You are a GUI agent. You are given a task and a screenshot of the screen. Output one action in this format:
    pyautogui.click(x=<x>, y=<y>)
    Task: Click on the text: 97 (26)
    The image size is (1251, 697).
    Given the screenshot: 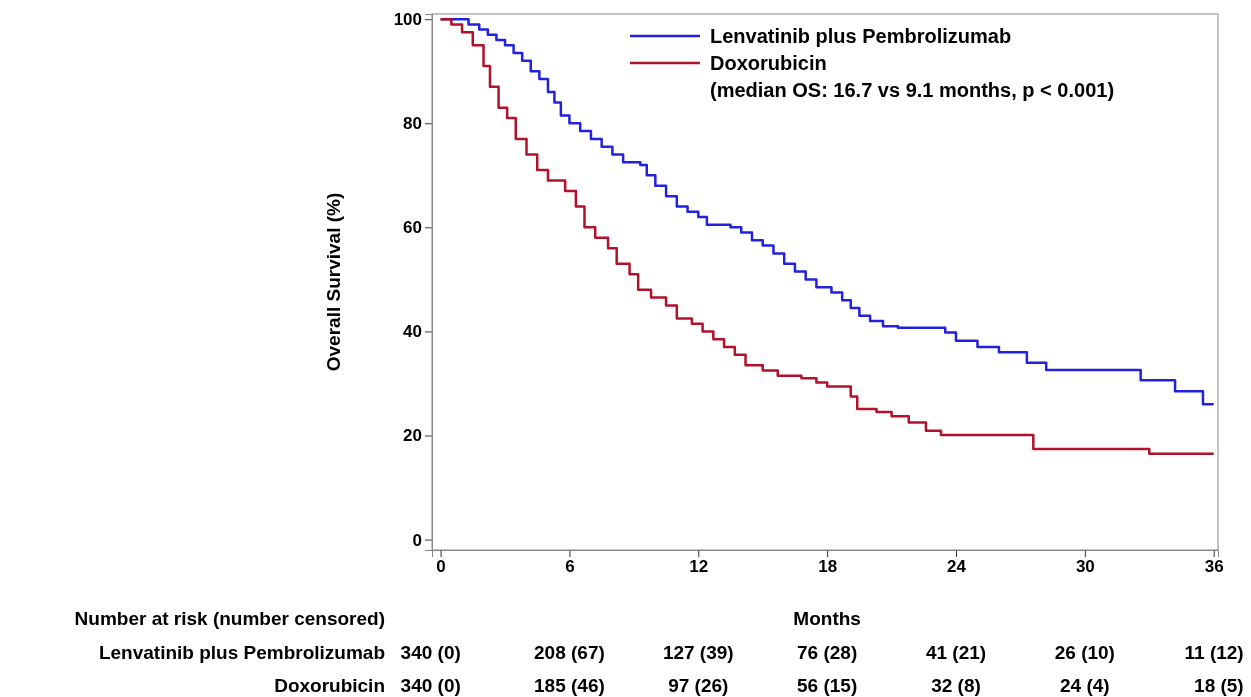 What is the action you would take?
    pyautogui.click(x=698, y=685)
    